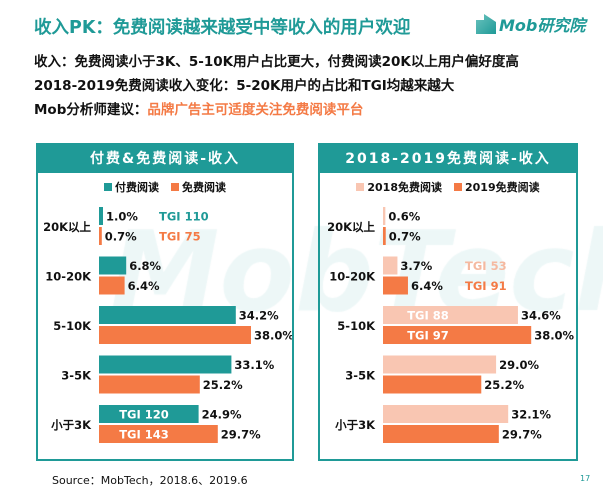 The width and height of the screenshot is (603, 500). I want to click on logo: Mob研究院, so click(530, 24).